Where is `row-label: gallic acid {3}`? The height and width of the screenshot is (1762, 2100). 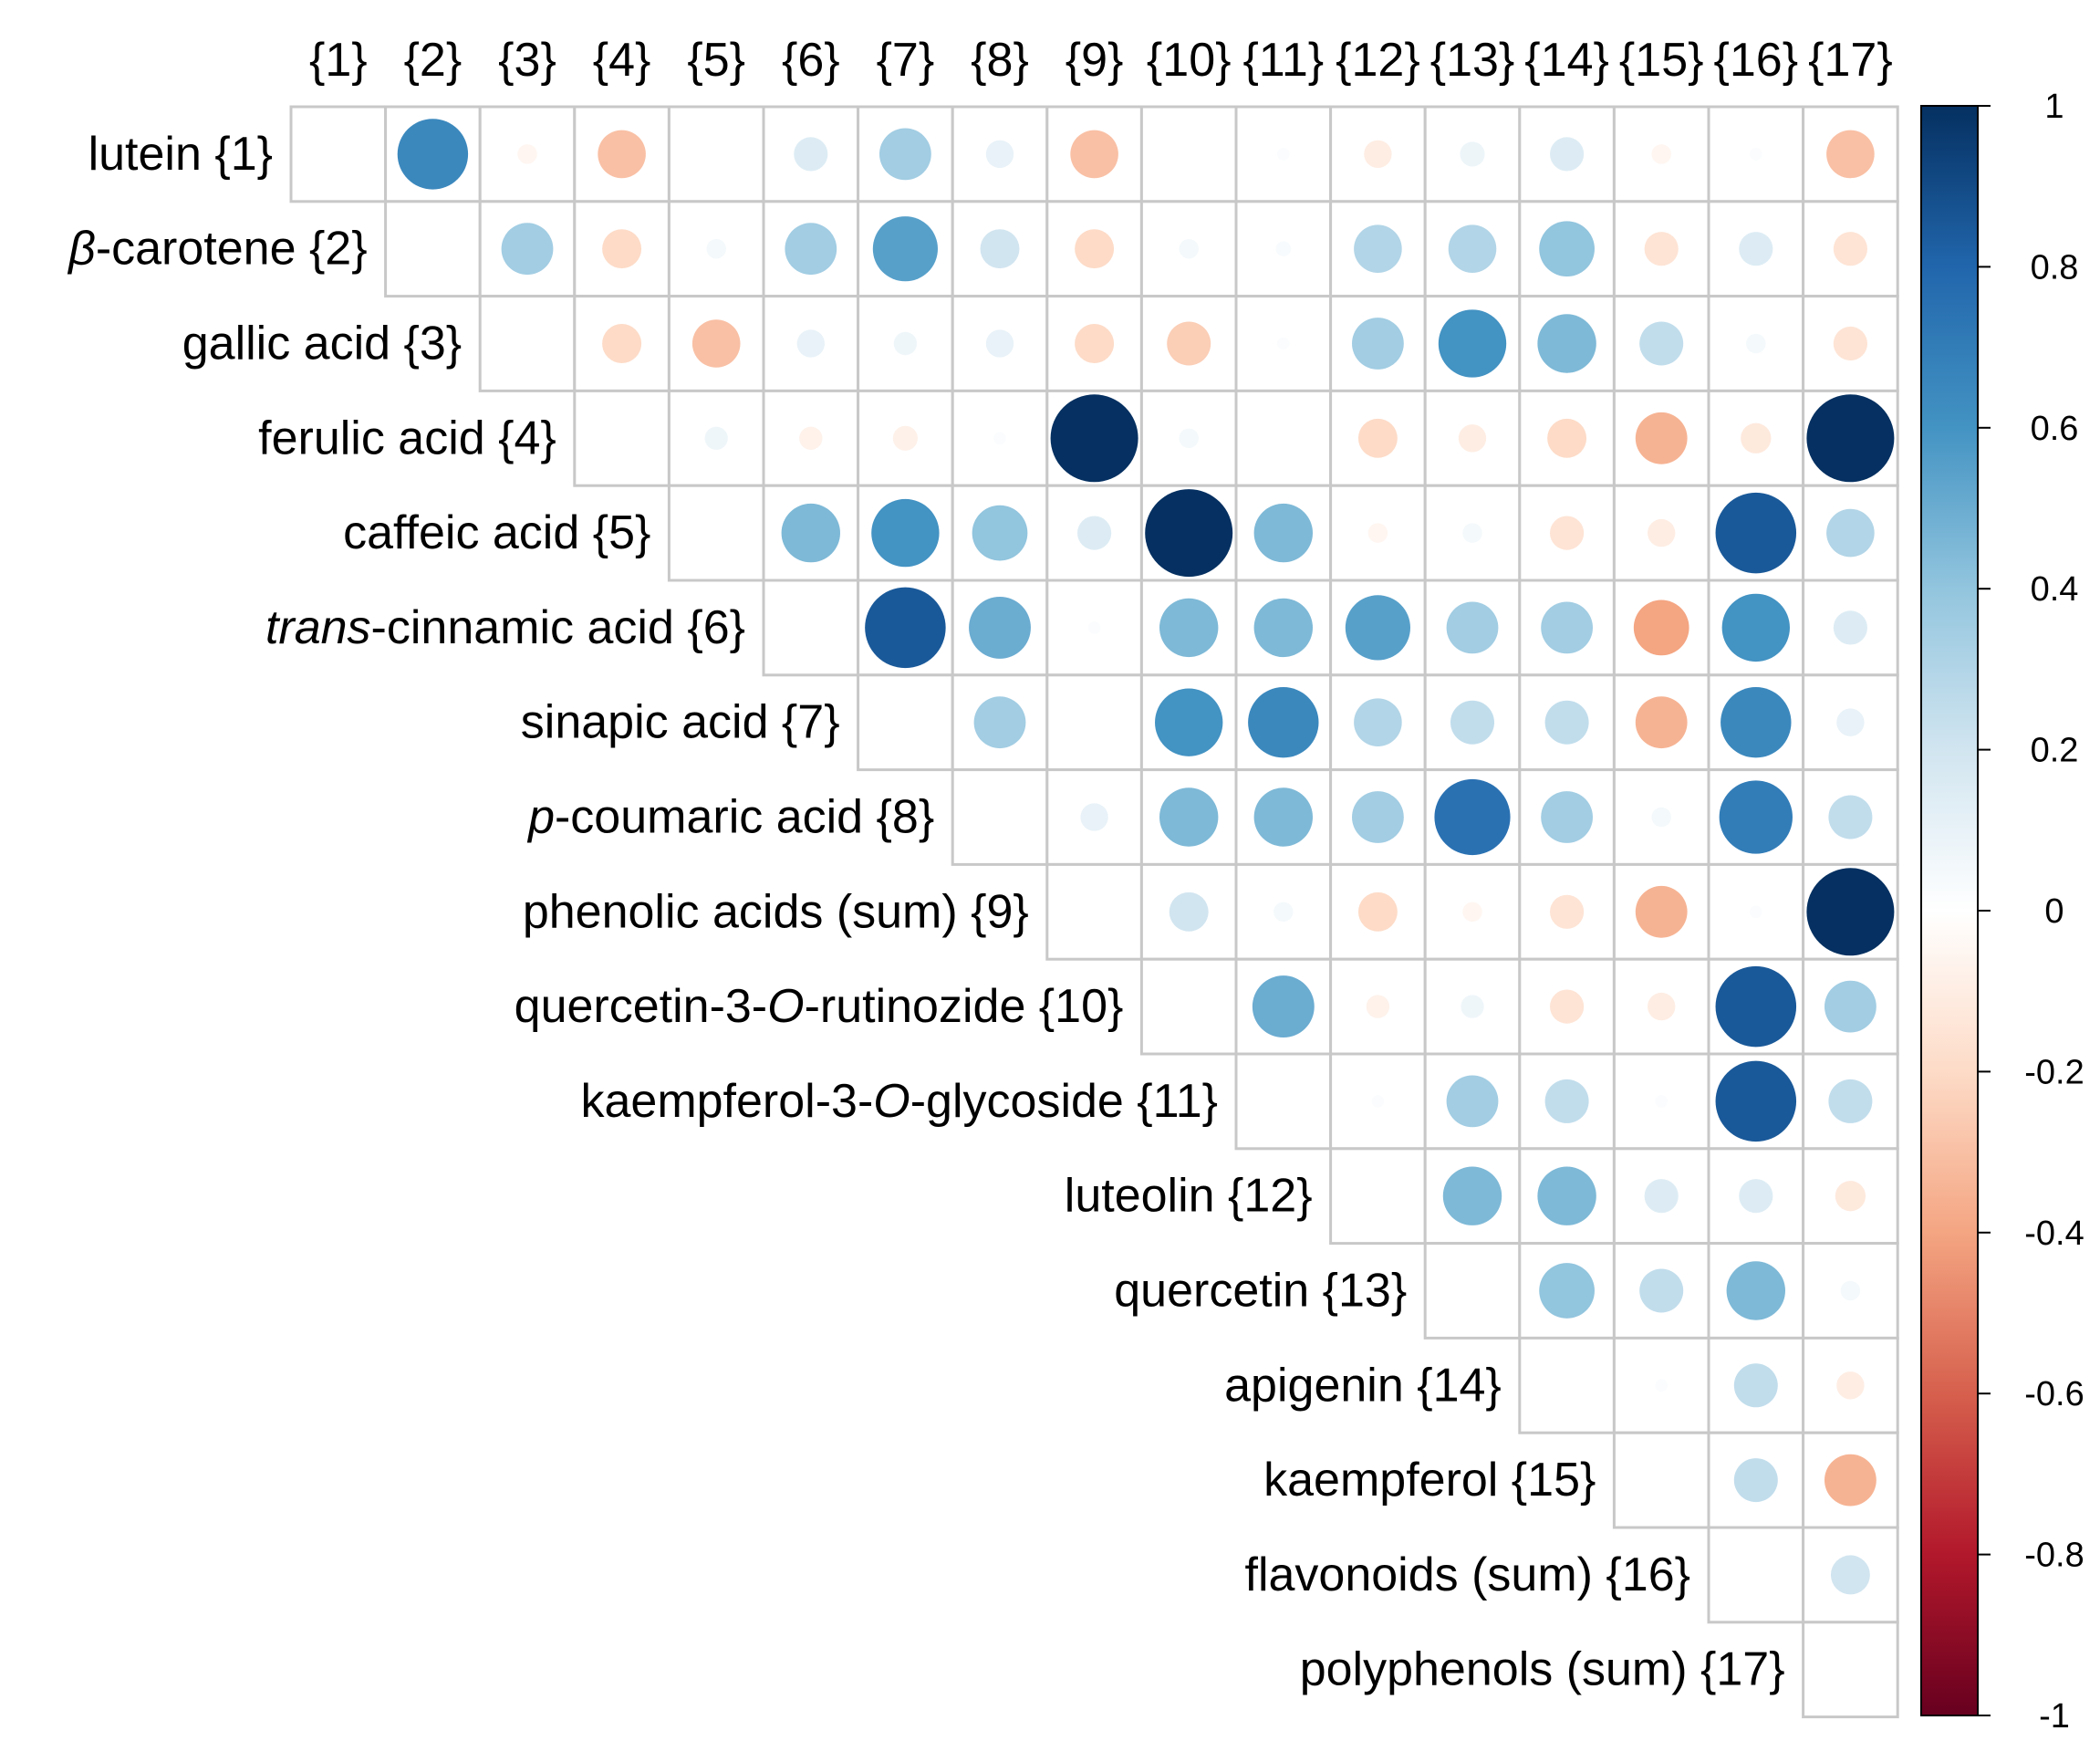
row-label: gallic acid {3} is located at coordinates (322, 344).